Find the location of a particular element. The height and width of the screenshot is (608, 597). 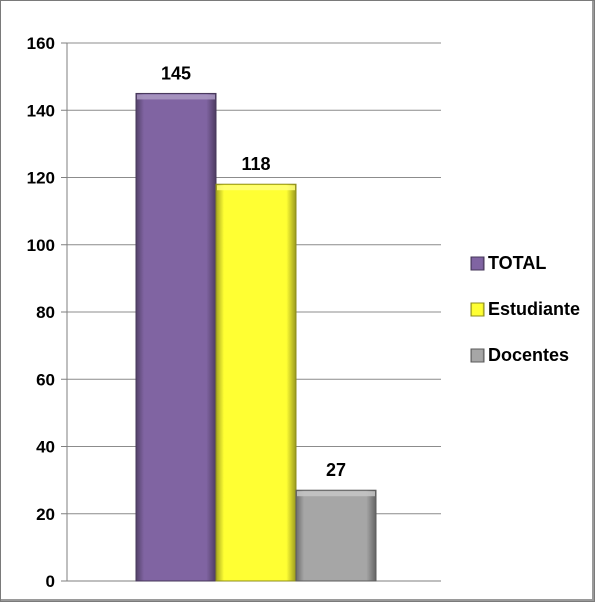

legend-item-docentes: Docentes is located at coordinates (519, 355).